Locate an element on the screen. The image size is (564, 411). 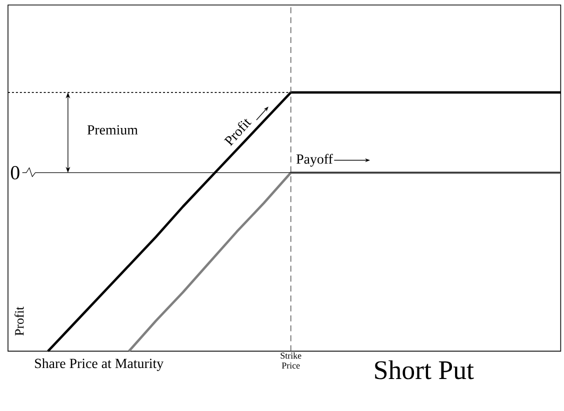
ref-line-label: 0 is located at coordinates (15, 173).